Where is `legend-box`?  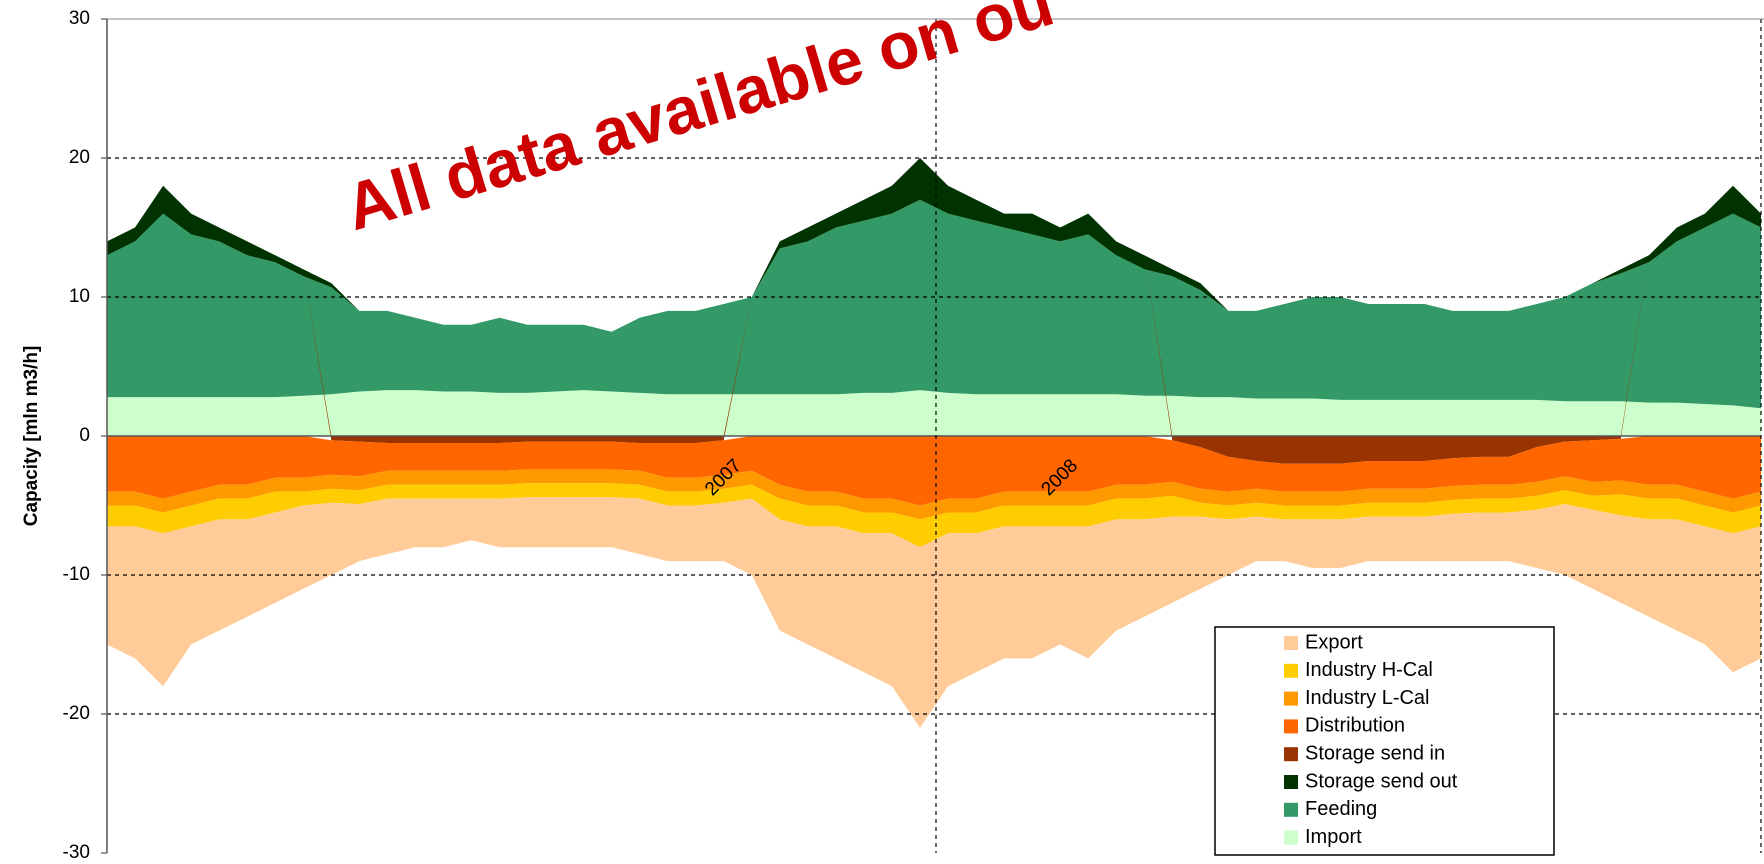 legend-box is located at coordinates (1384, 741).